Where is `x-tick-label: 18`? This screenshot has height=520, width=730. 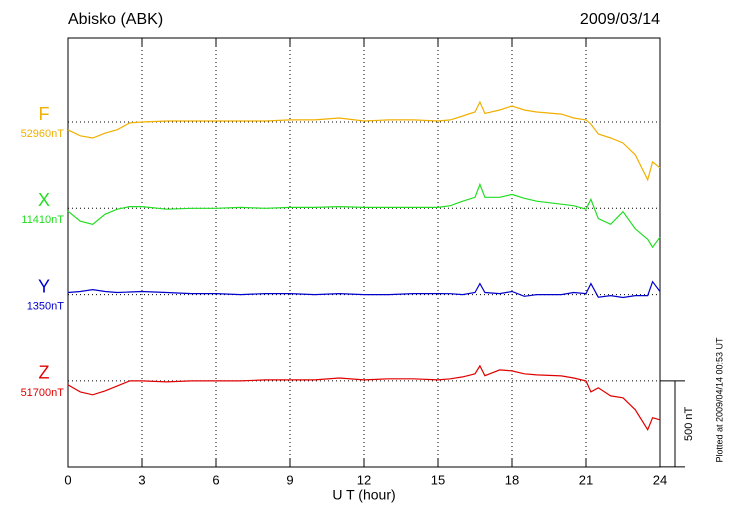 x-tick-label: 18 is located at coordinates (512, 479).